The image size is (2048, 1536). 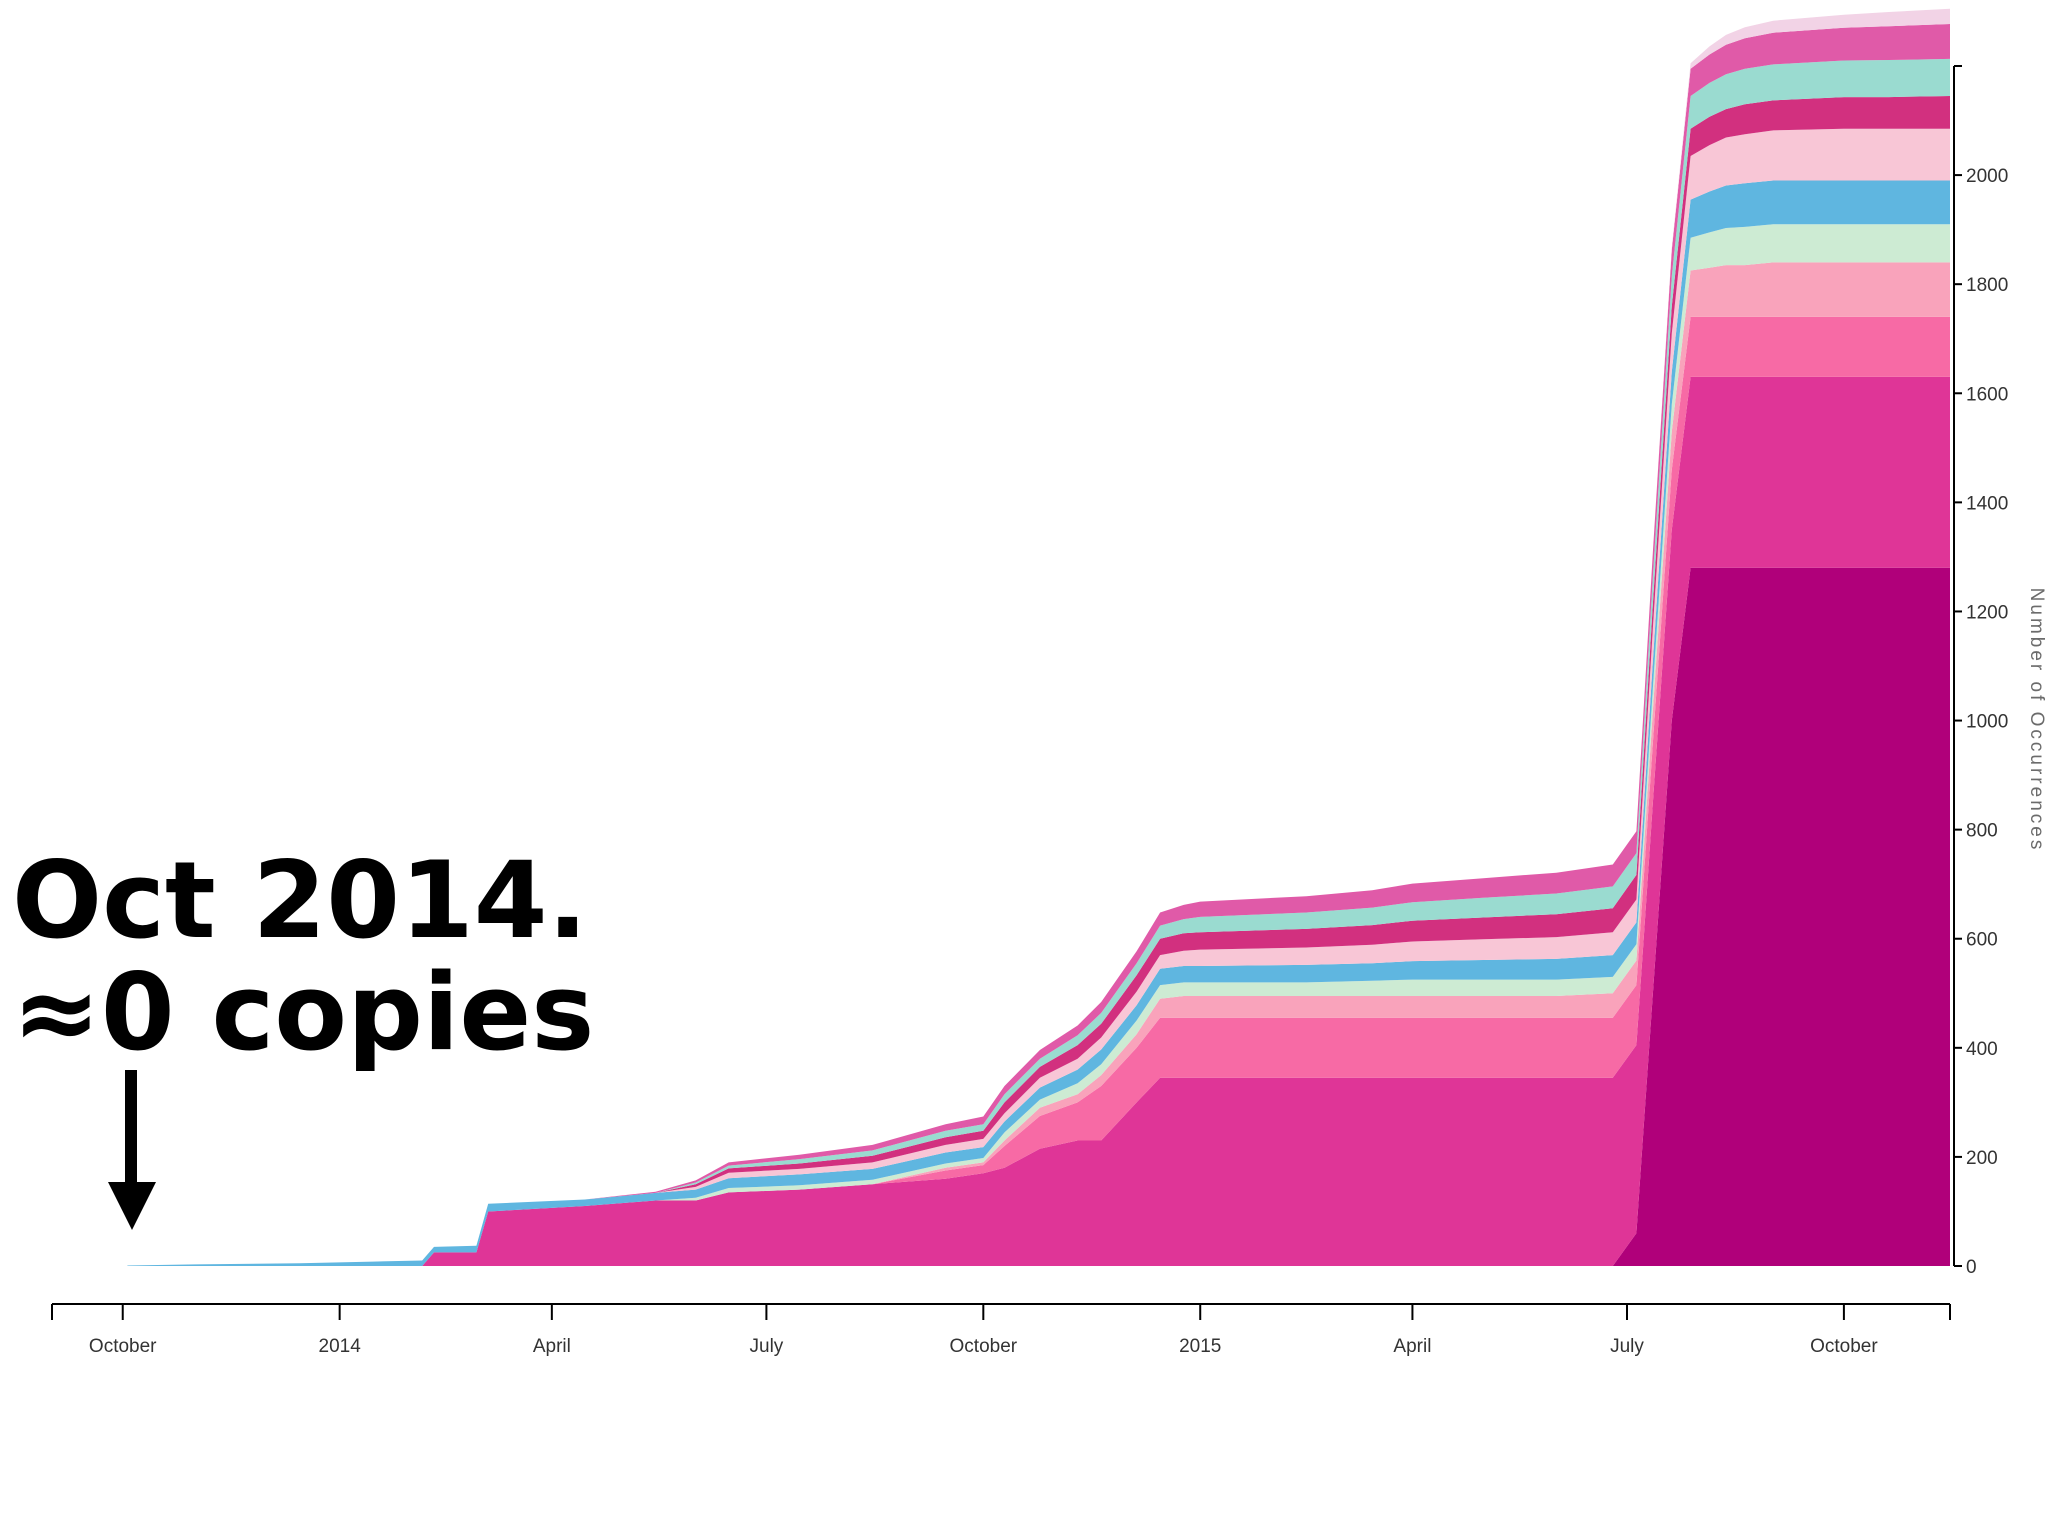 What do you see at coordinates (1982, 831) in the screenshot?
I see `y-tick-label: 800` at bounding box center [1982, 831].